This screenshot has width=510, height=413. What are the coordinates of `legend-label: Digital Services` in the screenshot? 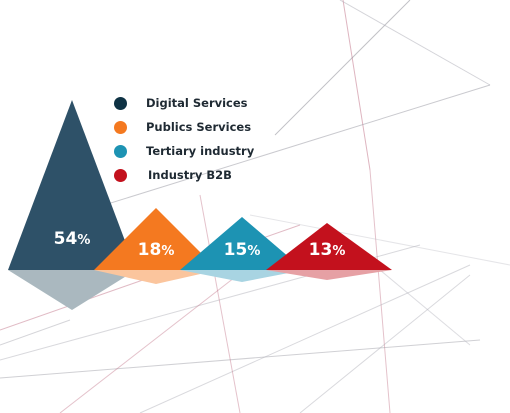 It's located at (197, 103).